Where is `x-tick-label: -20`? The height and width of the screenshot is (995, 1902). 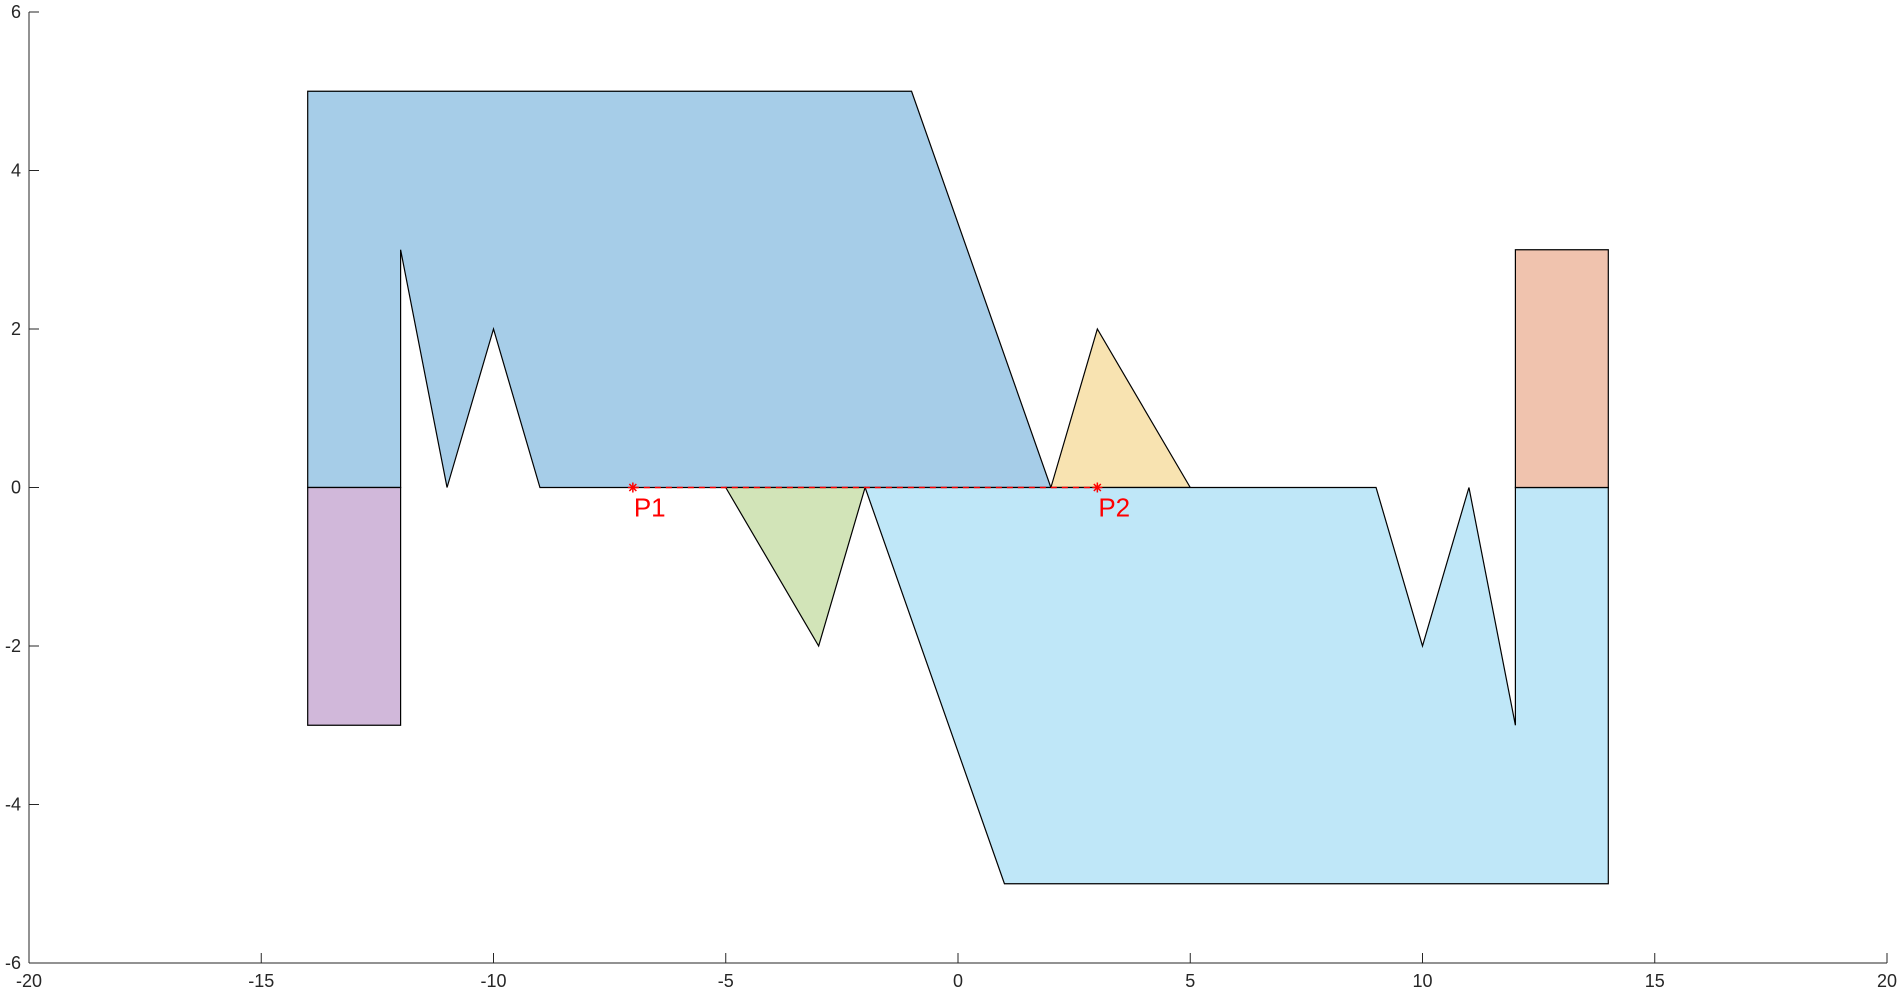 x-tick-label: -20 is located at coordinates (29, 981).